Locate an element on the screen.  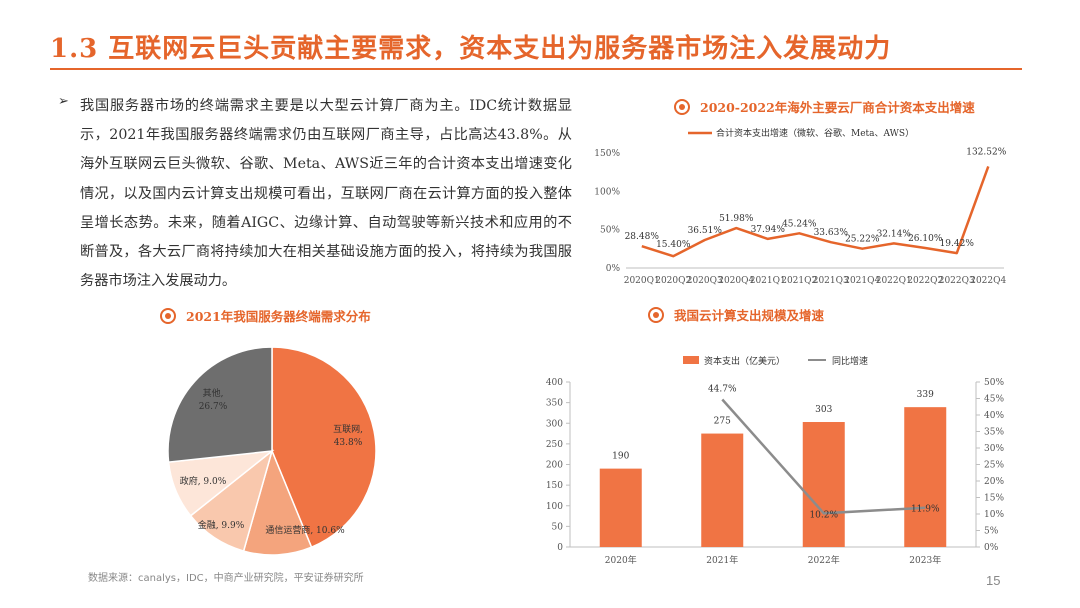
growth-line is located at coordinates (823, 456).